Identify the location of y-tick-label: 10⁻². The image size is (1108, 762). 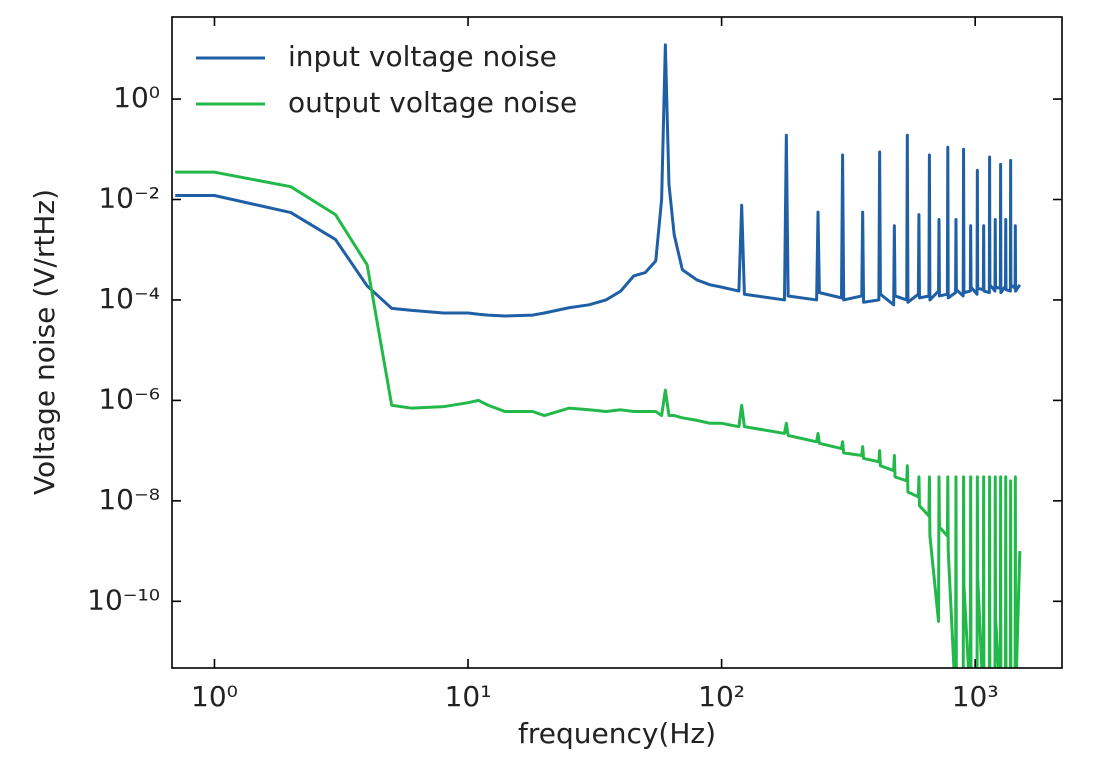
(129, 197).